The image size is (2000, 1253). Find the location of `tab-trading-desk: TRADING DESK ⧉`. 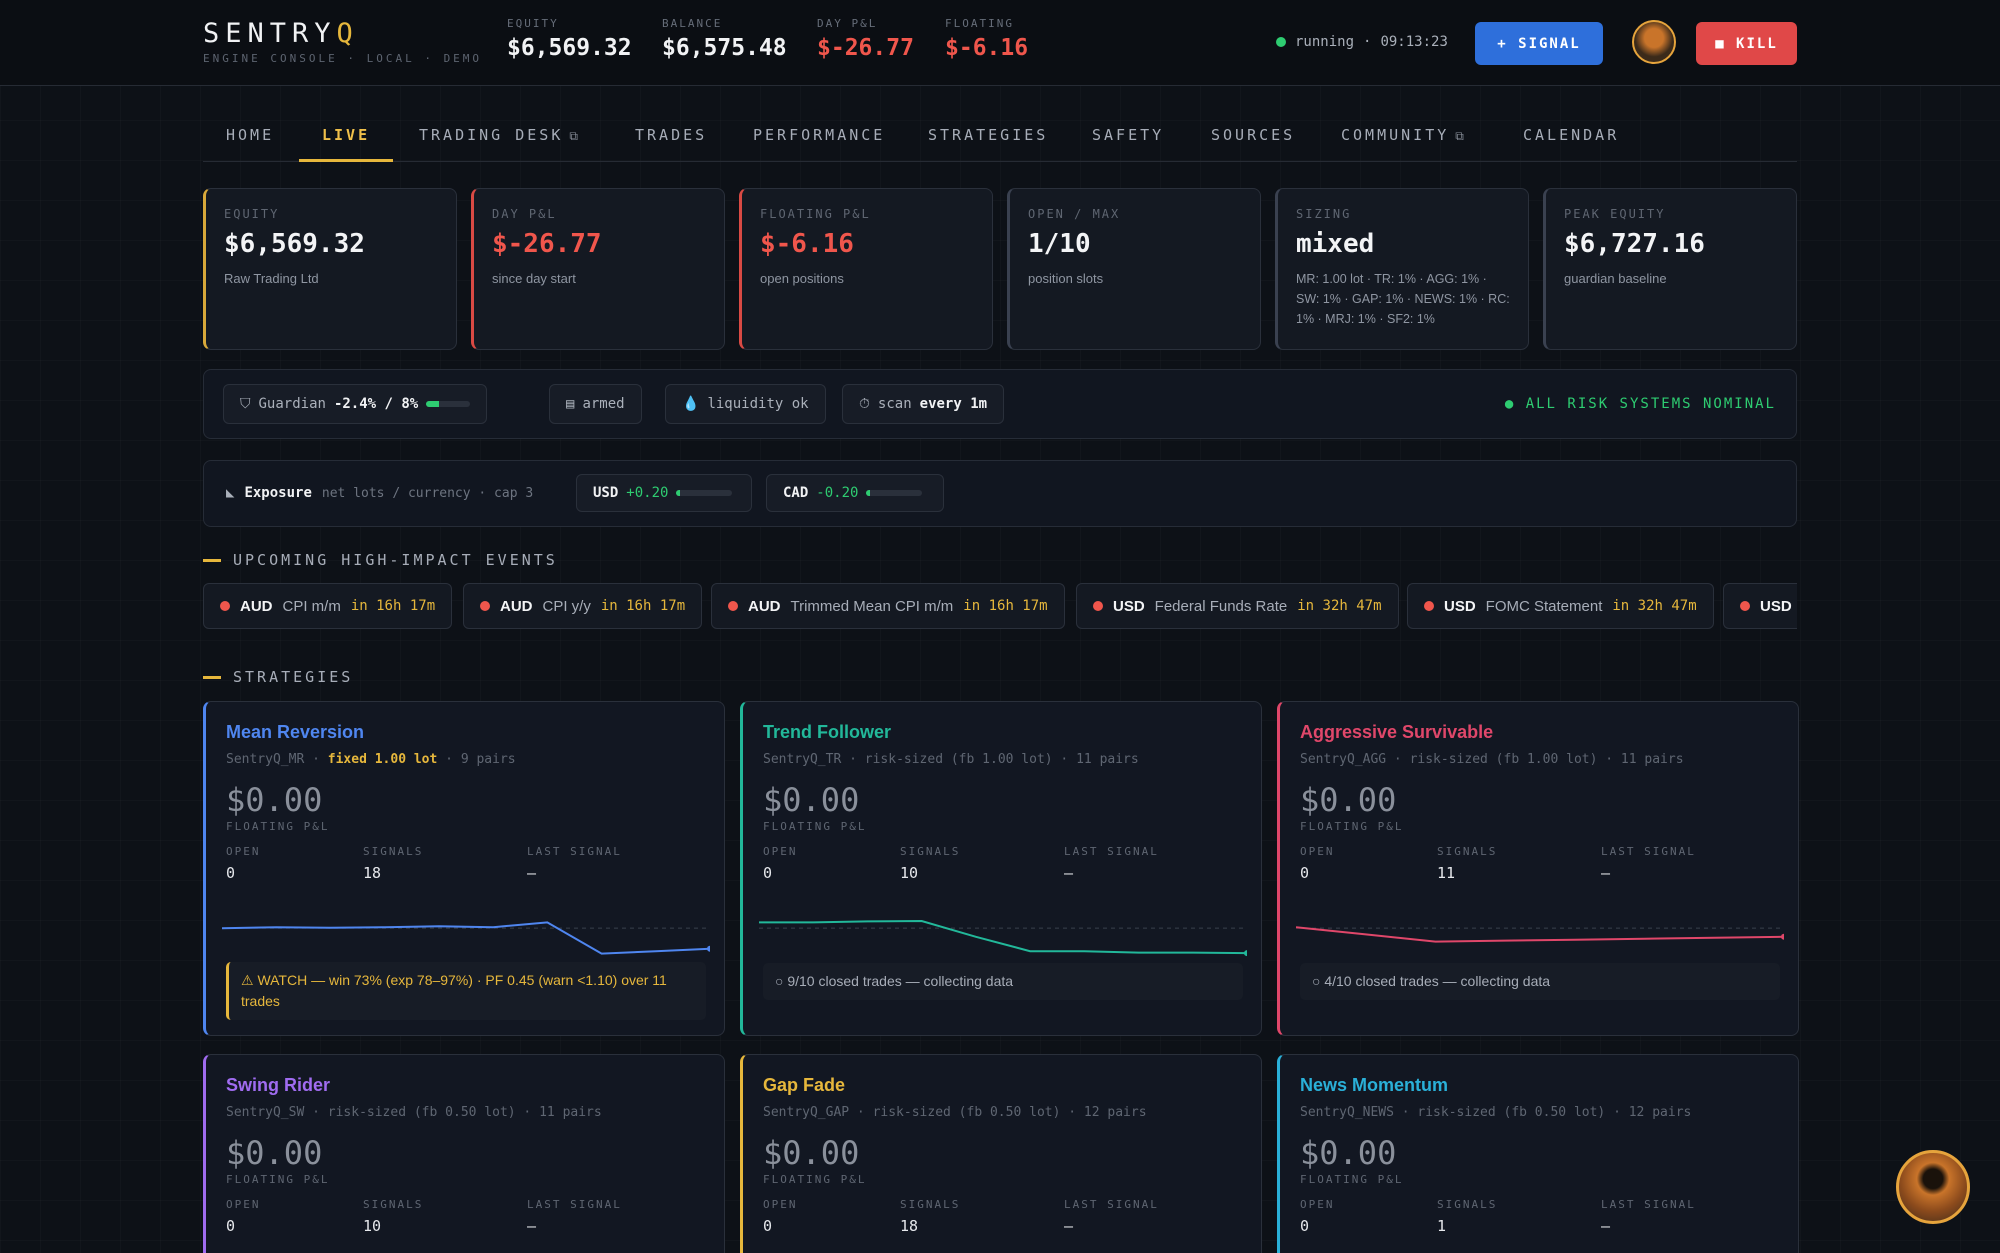

tab-trading-desk: TRADING DESK ⧉ is located at coordinates (500, 135).